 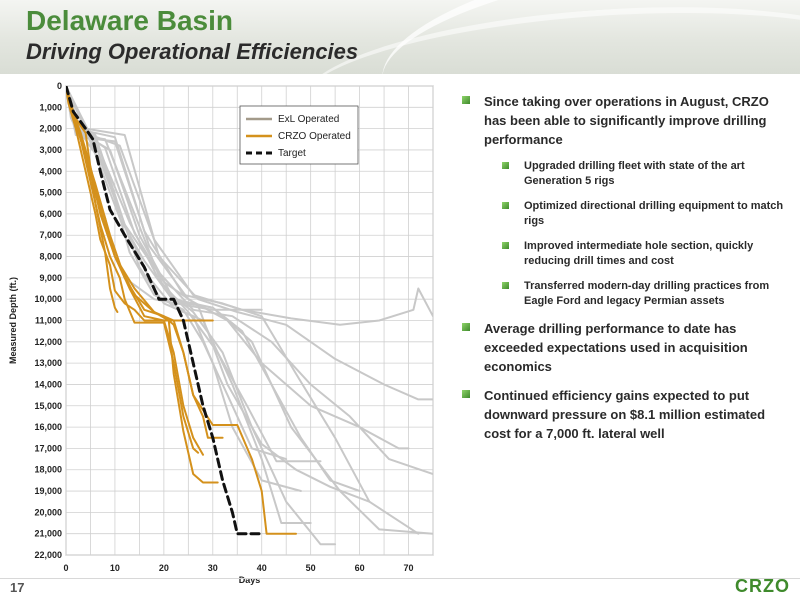 What do you see at coordinates (360, 568) in the screenshot?
I see `x-tick-label: 60` at bounding box center [360, 568].